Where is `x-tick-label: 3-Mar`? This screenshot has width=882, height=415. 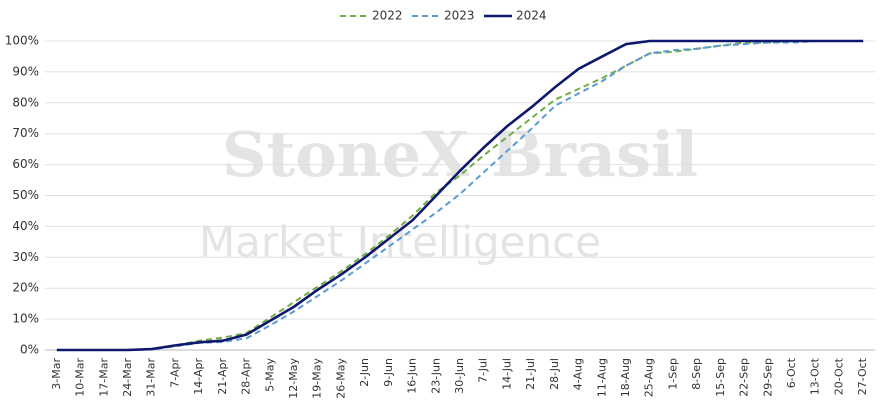
x-tick-label: 3-Mar is located at coordinates (56, 374).